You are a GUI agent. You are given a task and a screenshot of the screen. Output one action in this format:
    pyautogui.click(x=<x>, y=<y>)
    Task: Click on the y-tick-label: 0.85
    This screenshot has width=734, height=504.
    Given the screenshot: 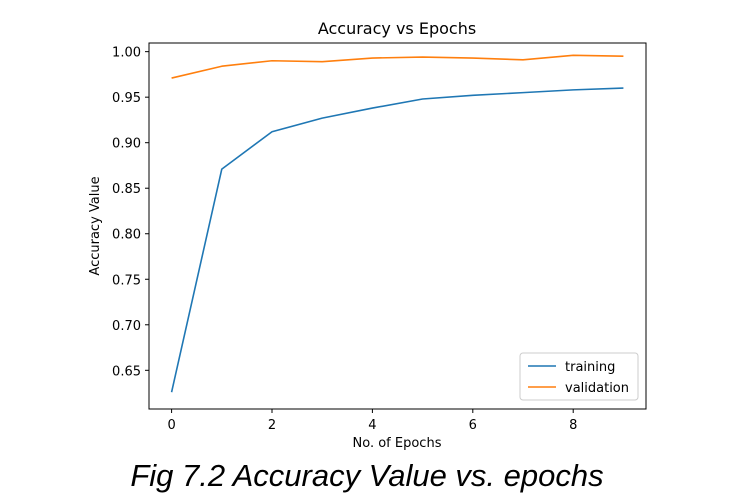 What is the action you would take?
    pyautogui.click(x=126, y=189)
    